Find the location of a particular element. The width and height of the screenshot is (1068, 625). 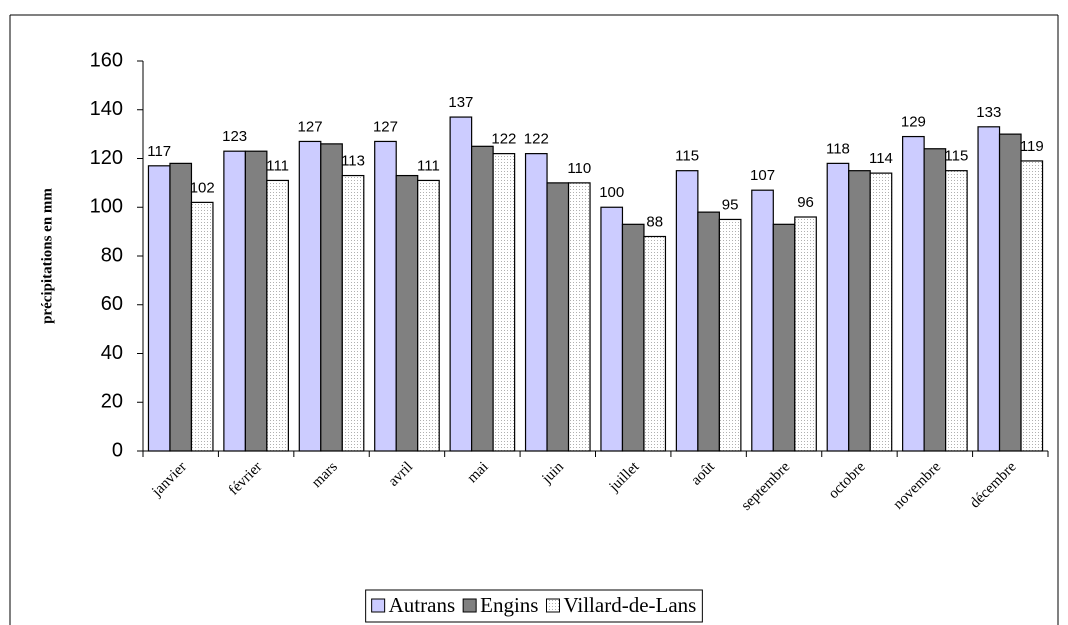

y-axis-title: précipitations en mm is located at coordinates (47, 256).